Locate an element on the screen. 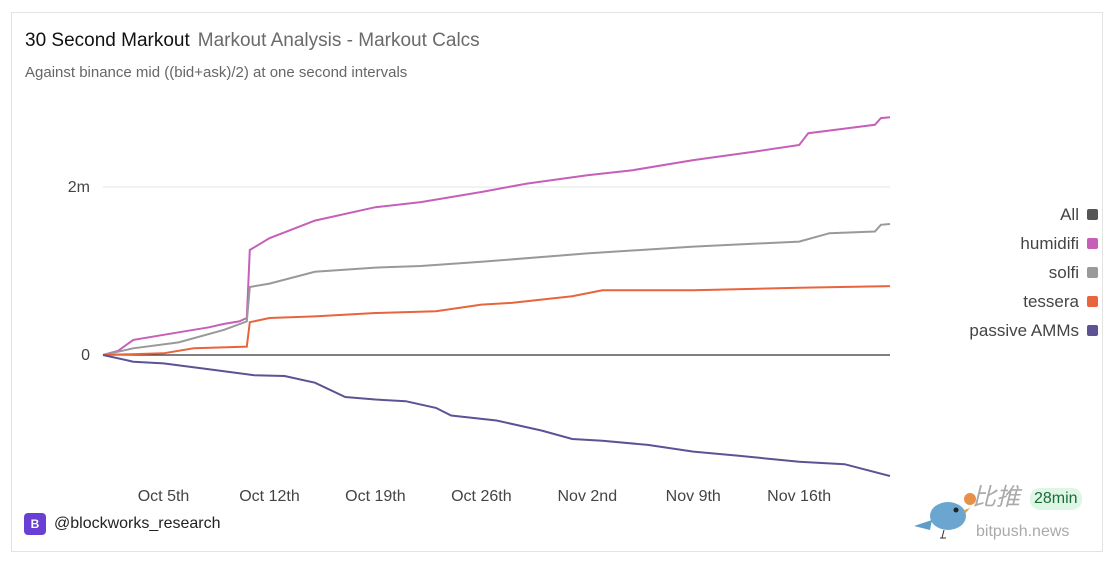 The image size is (1110, 564). footer: B @blockworks_research is located at coordinates (122, 524).